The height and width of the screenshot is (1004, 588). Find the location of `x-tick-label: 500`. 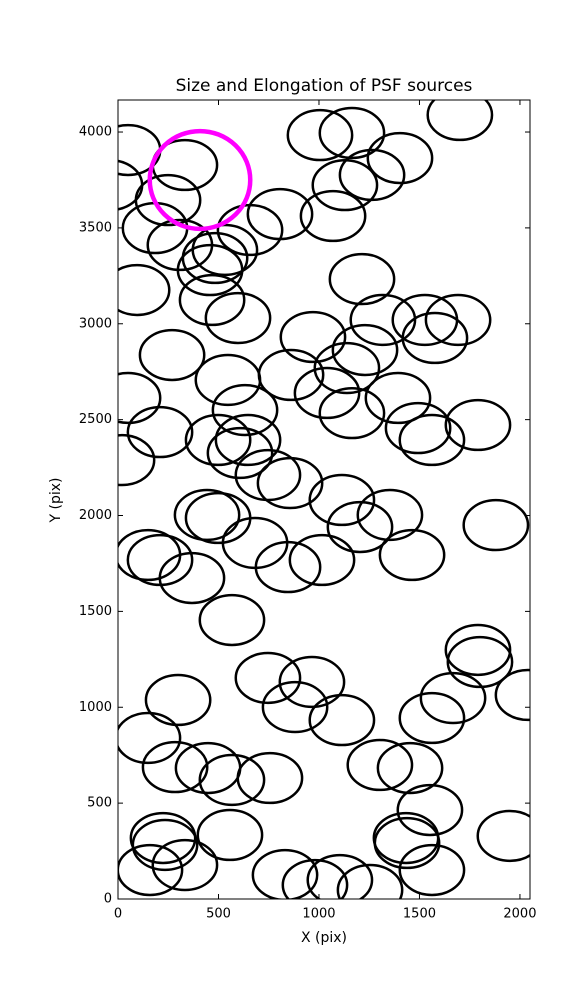

x-tick-label: 500 is located at coordinates (218, 914).